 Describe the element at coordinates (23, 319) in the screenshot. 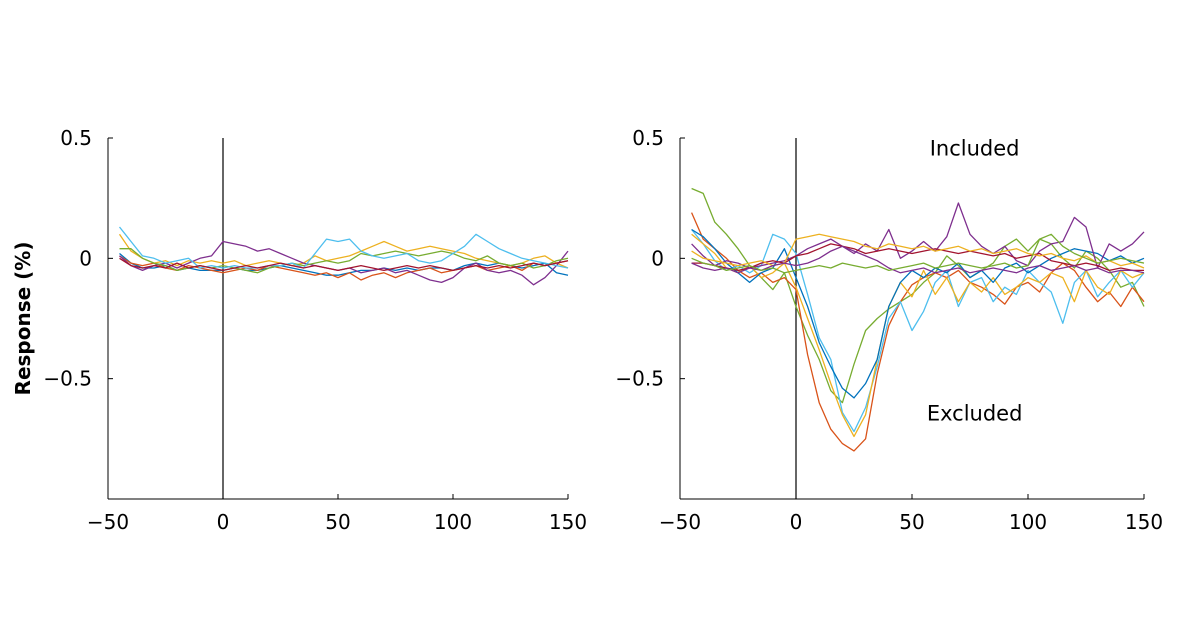

I see `y-axis-title: Response (%)` at that location.